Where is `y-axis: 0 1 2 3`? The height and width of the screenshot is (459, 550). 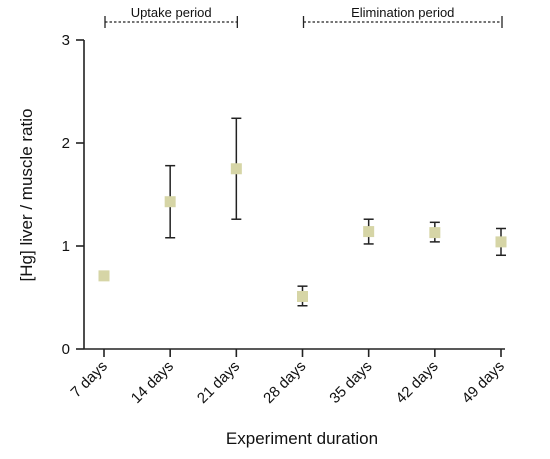
y-axis: 0 1 2 3 is located at coordinates (73, 195).